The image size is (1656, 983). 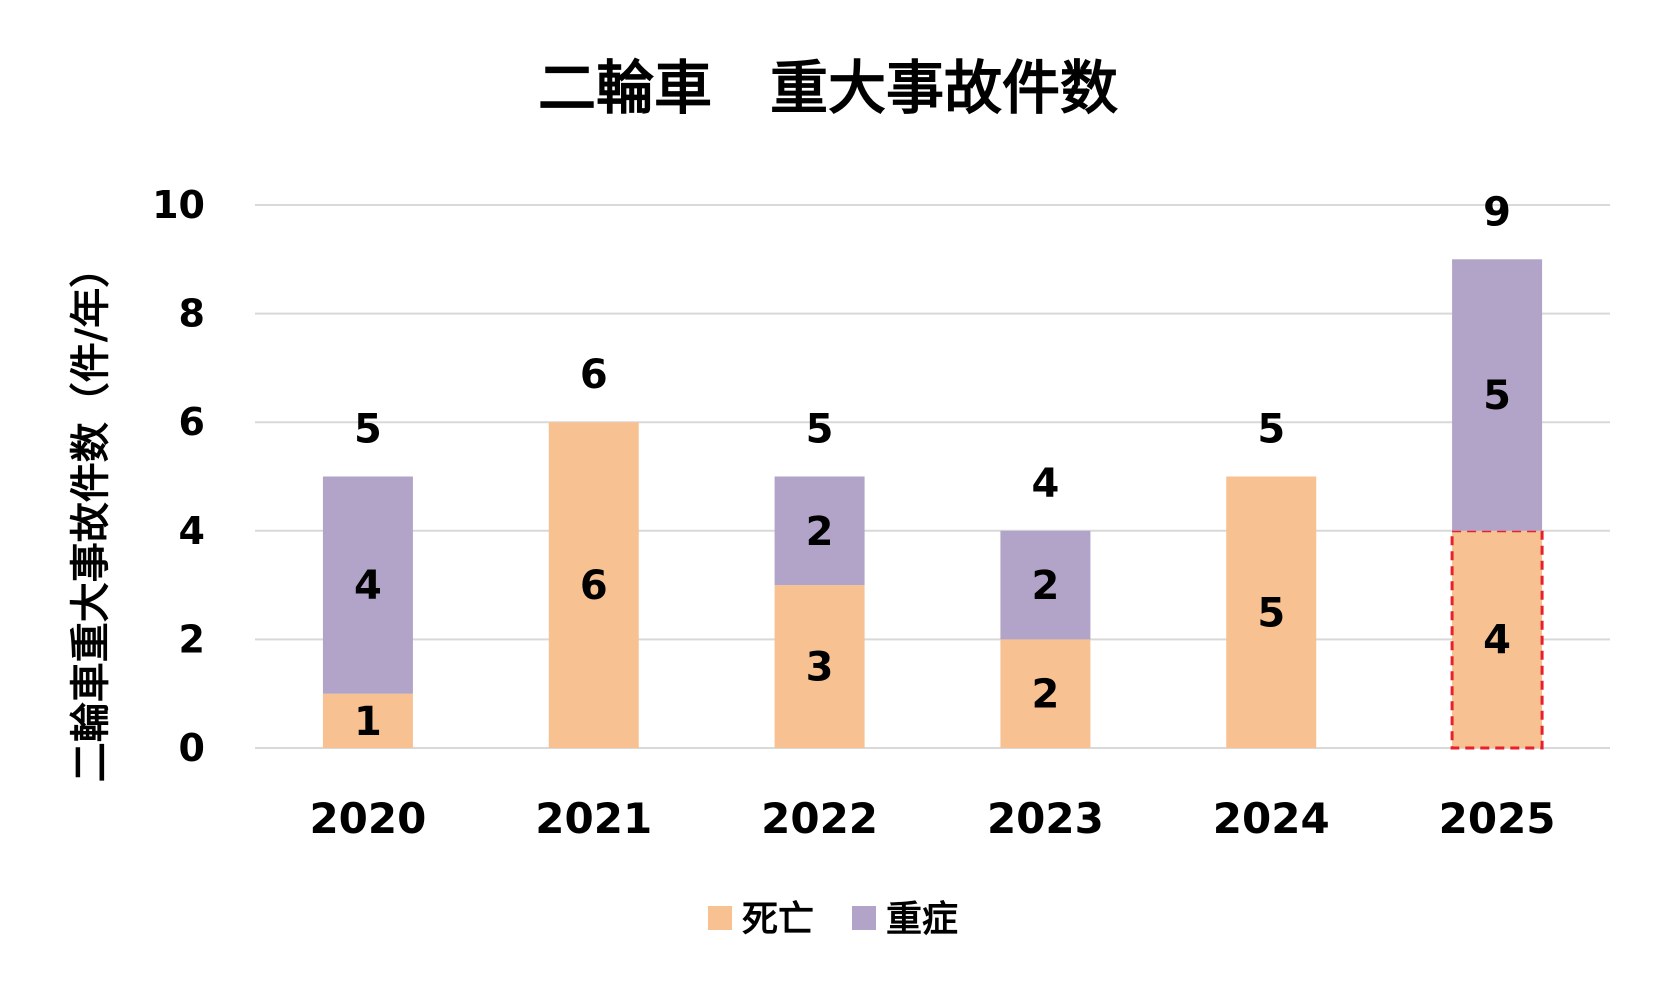 I want to click on total-value-label: 4, so click(x=1045, y=484).